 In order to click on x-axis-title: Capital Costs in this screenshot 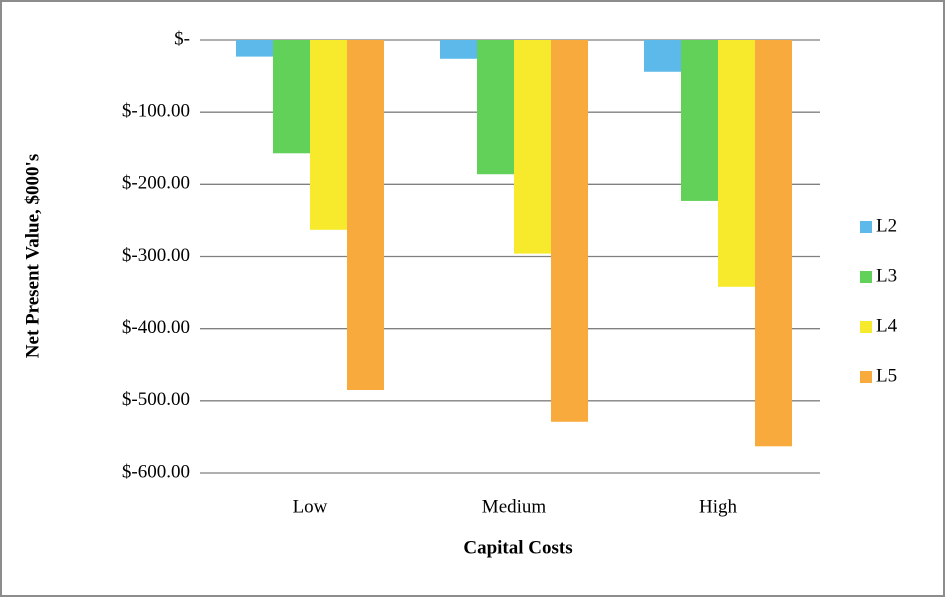, I will do `click(517, 547)`.